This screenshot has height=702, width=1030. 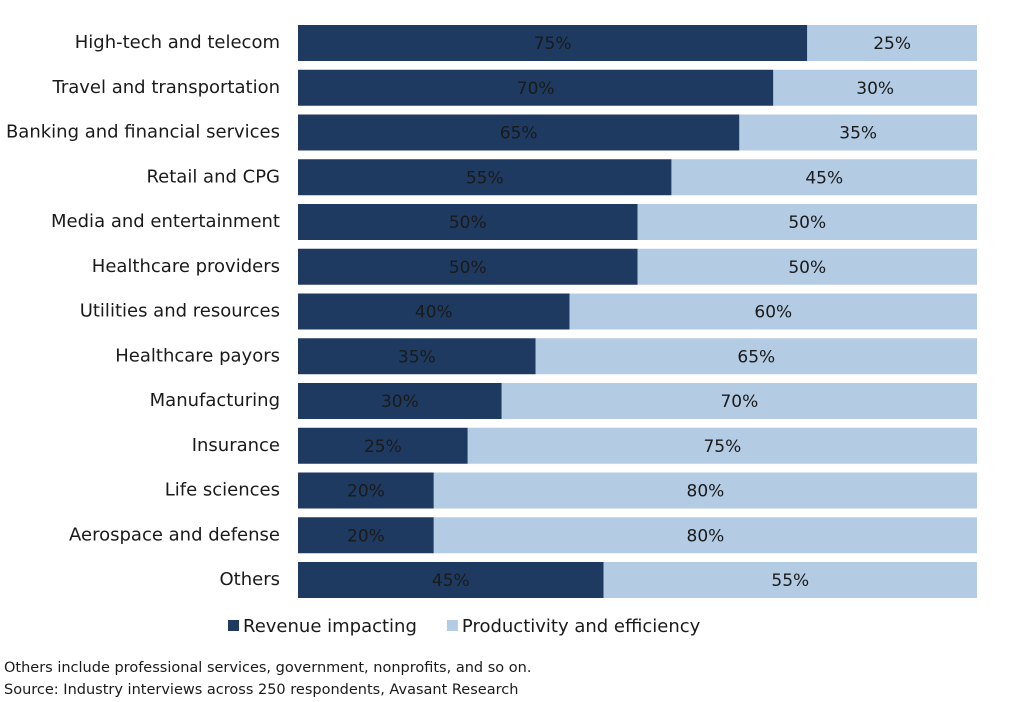 What do you see at coordinates (165, 221) in the screenshot?
I see `category-label: Media and entertainment` at bounding box center [165, 221].